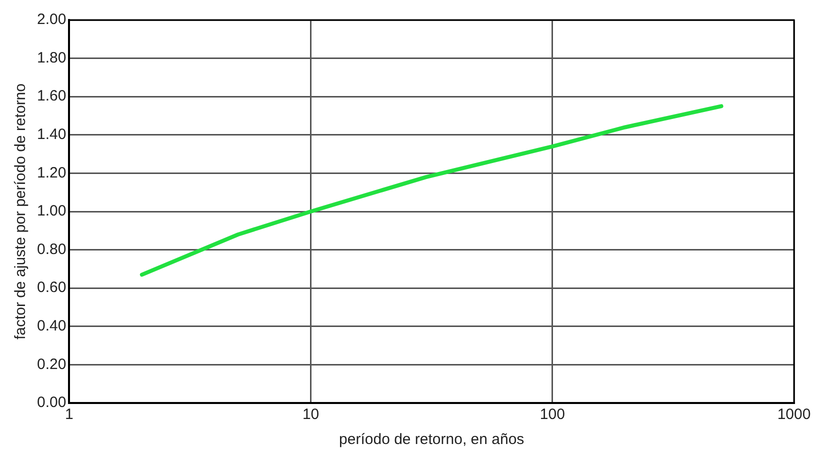  Describe the element at coordinates (794, 415) in the screenshot. I see `x-tick-label: 1000` at that location.